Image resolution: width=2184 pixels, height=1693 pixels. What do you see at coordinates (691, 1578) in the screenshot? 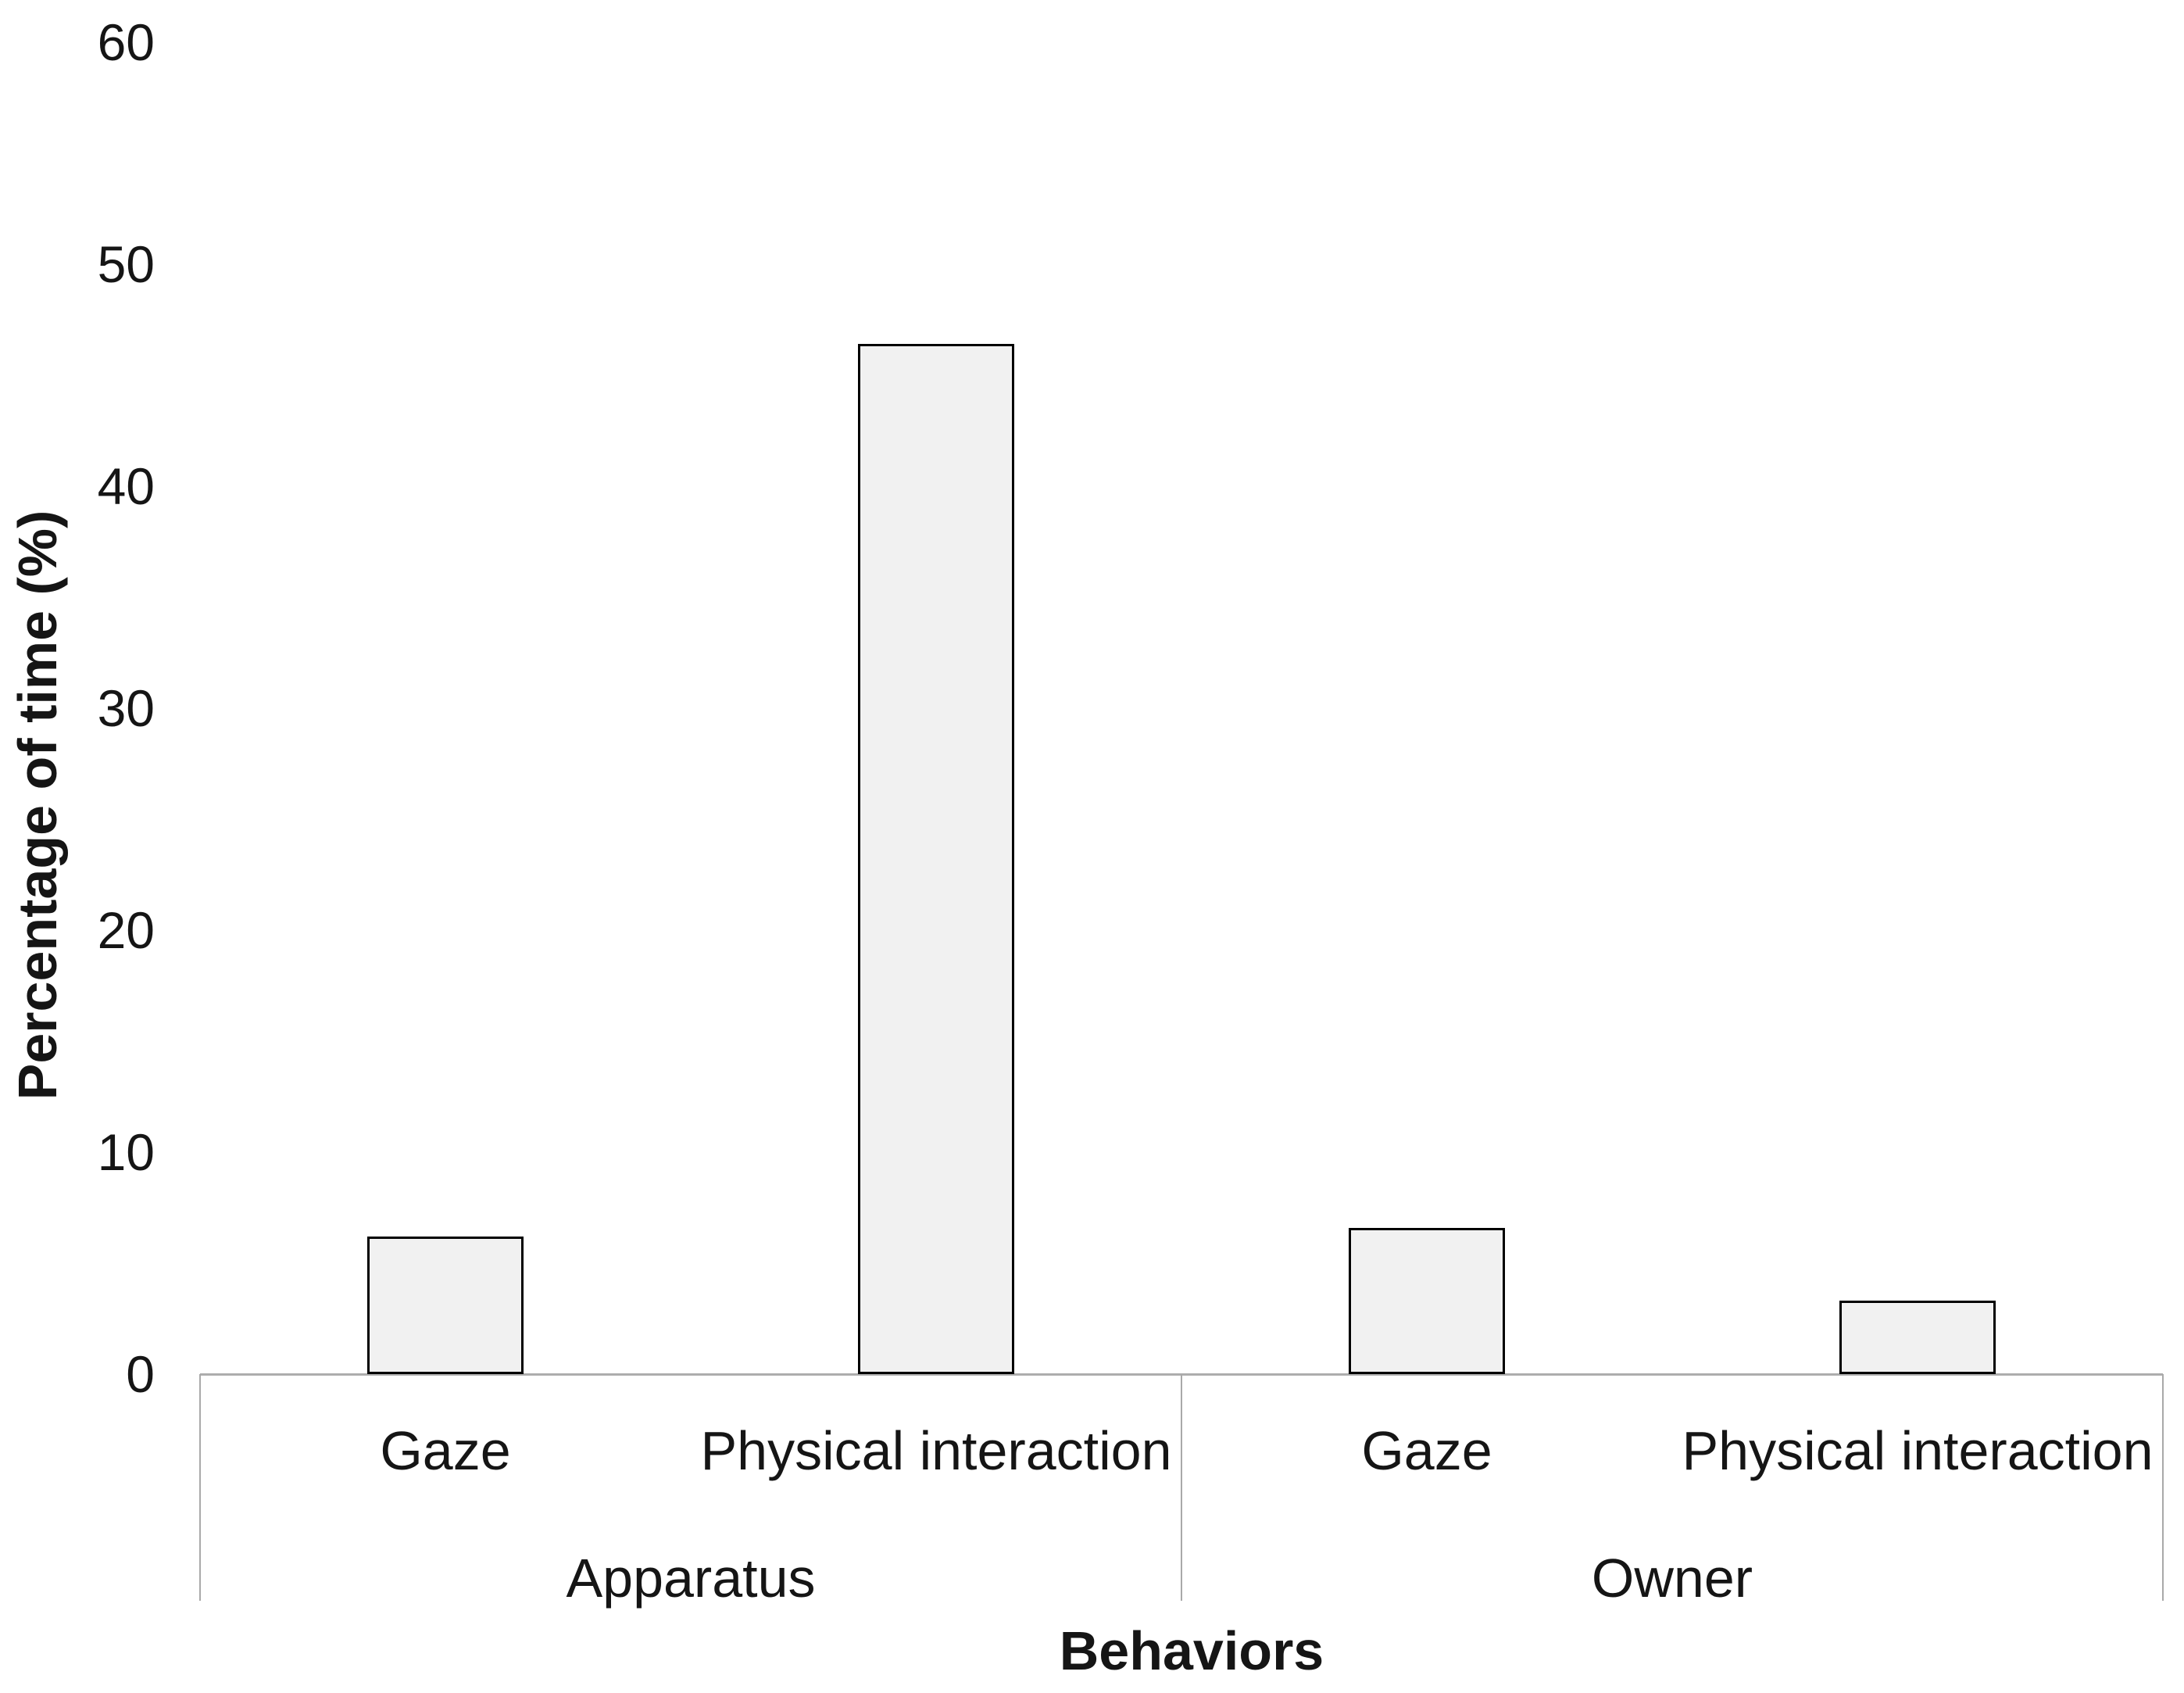
I see `group-label: Apparatus` at bounding box center [691, 1578].